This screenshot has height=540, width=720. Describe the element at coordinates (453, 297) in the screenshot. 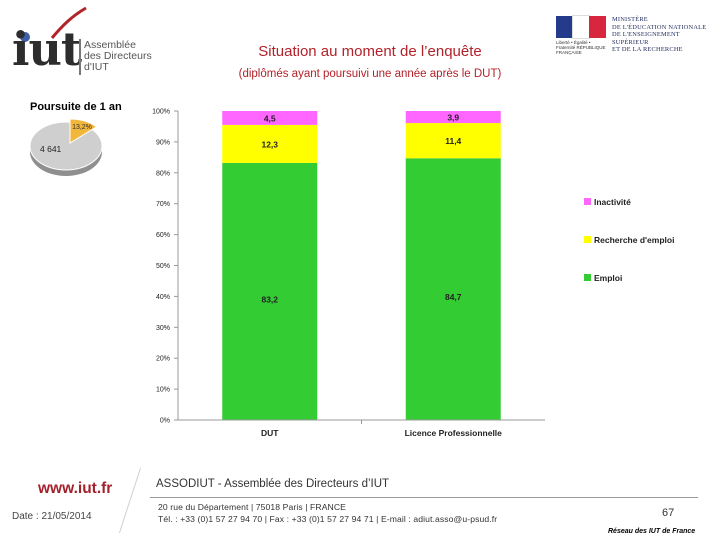

I see `data-label: 84,7` at that location.